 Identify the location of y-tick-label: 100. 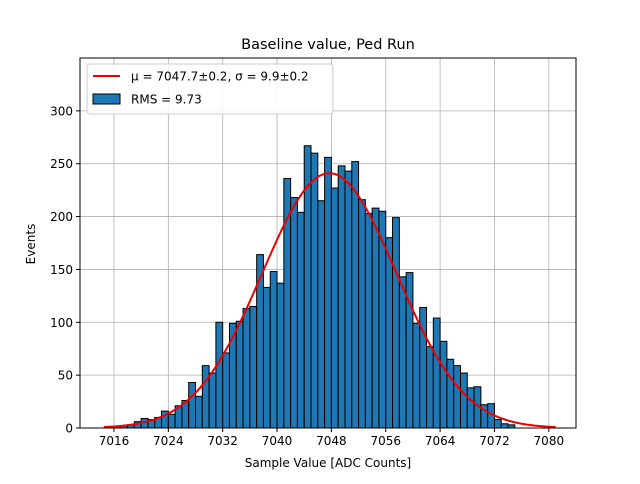
(61, 323).